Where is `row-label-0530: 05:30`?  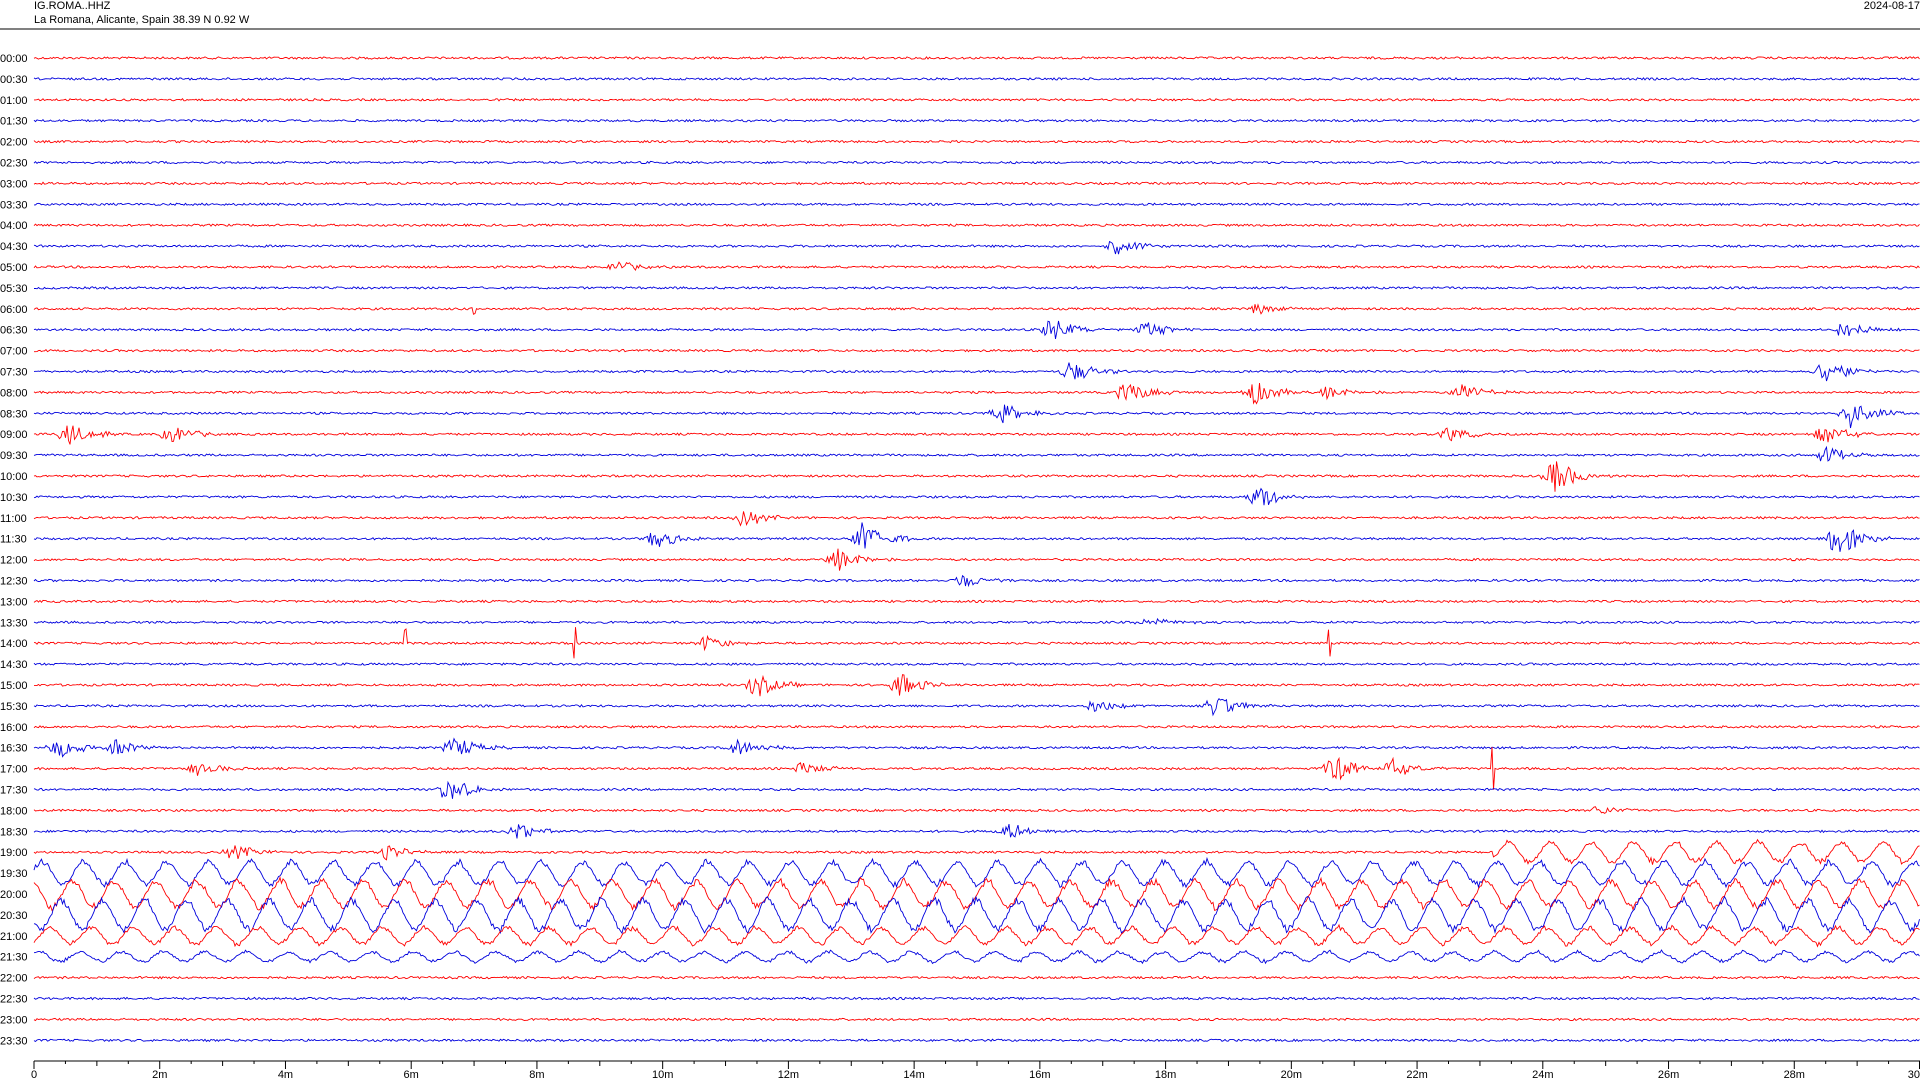 row-label-0530: 05:30 is located at coordinates (14, 289).